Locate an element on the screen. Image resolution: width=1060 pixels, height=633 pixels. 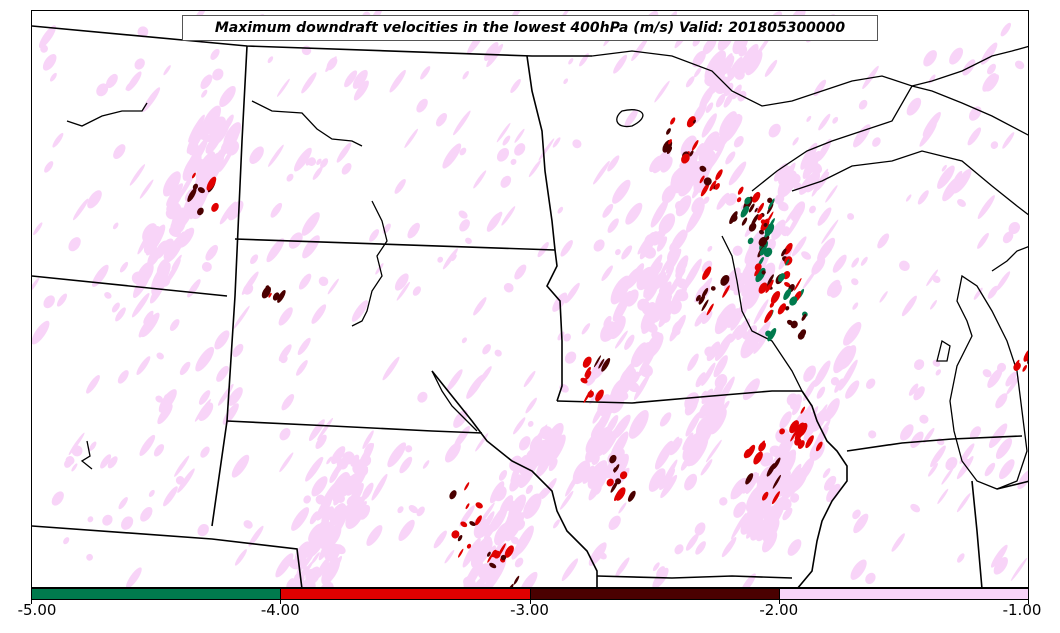
missouri-river-lower is located at coordinates (454, 401).